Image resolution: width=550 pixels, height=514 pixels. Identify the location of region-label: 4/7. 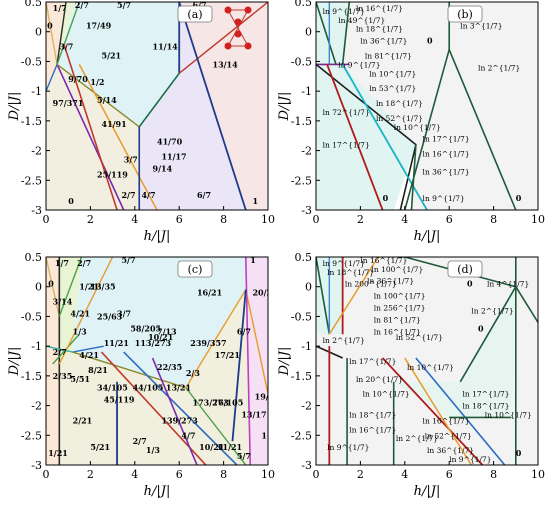
(148, 195).